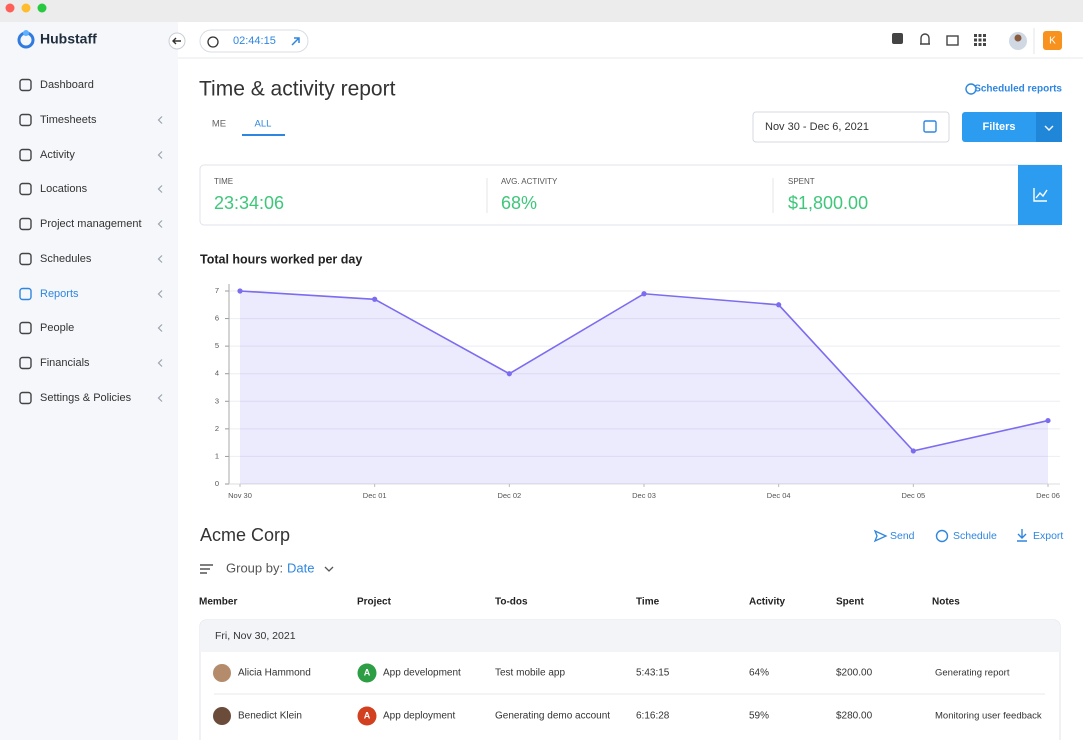  What do you see at coordinates (1048, 536) in the screenshot?
I see `report-action: Export` at bounding box center [1048, 536].